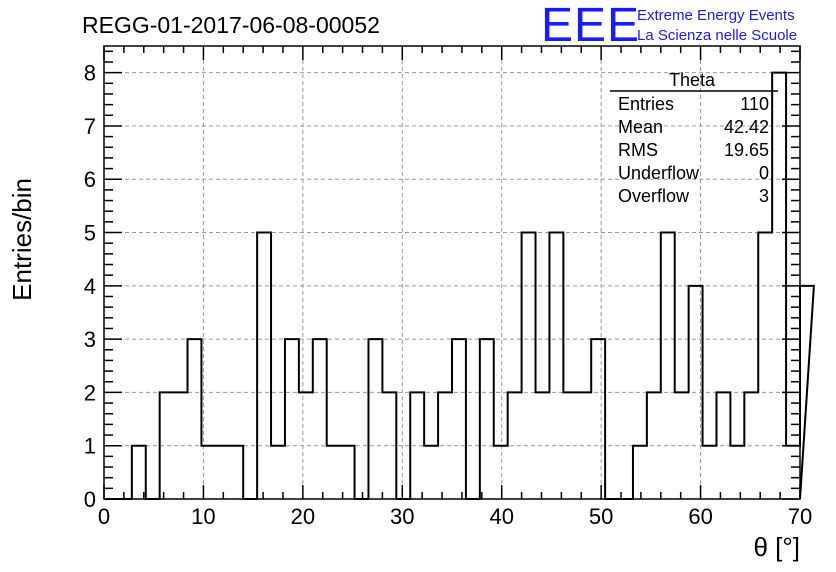 The height and width of the screenshot is (572, 836). What do you see at coordinates (90, 339) in the screenshot?
I see `y-tick-label: 3` at bounding box center [90, 339].